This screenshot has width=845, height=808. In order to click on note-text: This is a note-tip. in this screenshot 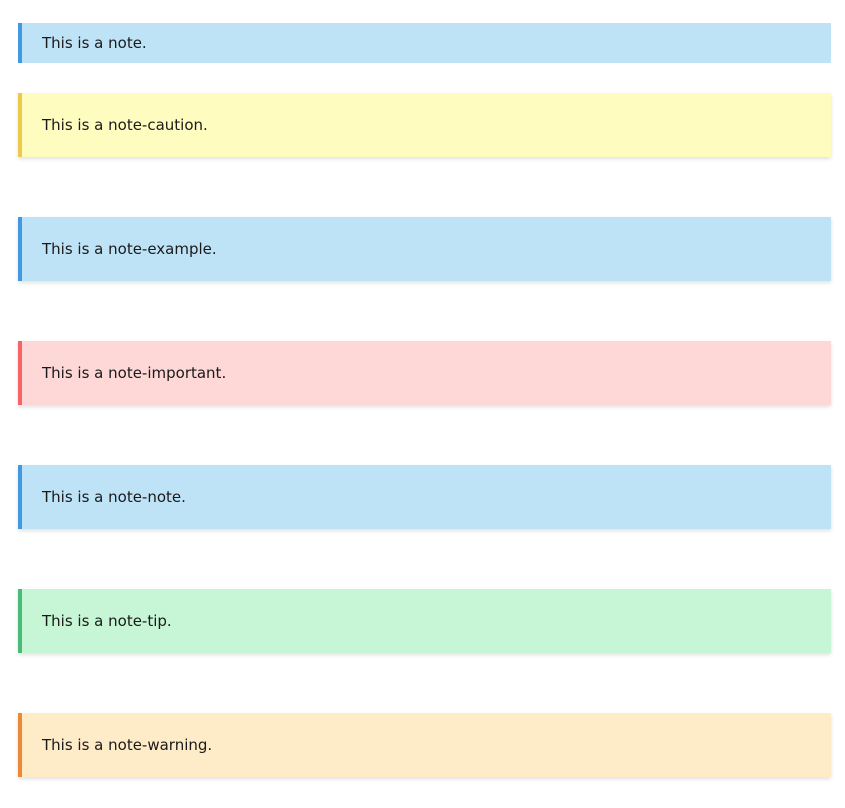, I will do `click(107, 621)`.